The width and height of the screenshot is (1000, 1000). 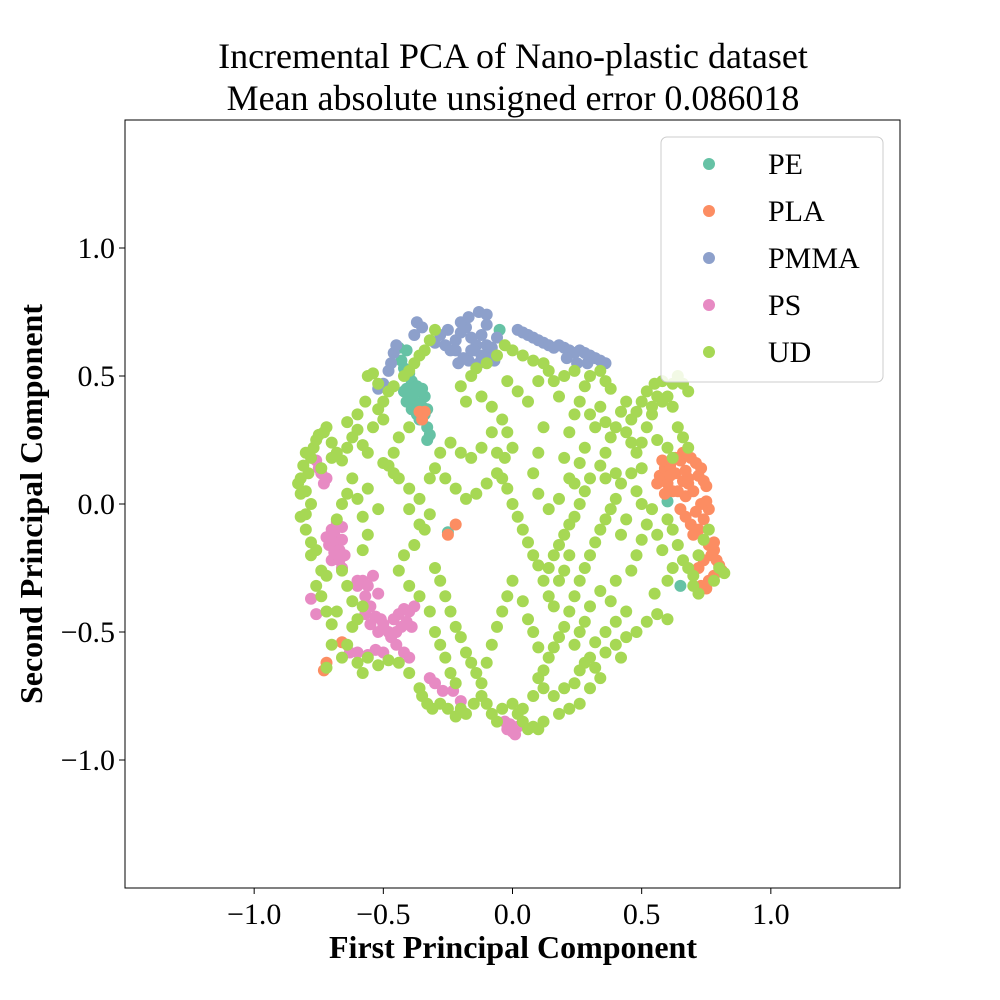 I want to click on x-tick-label: 0.5, so click(x=642, y=914).